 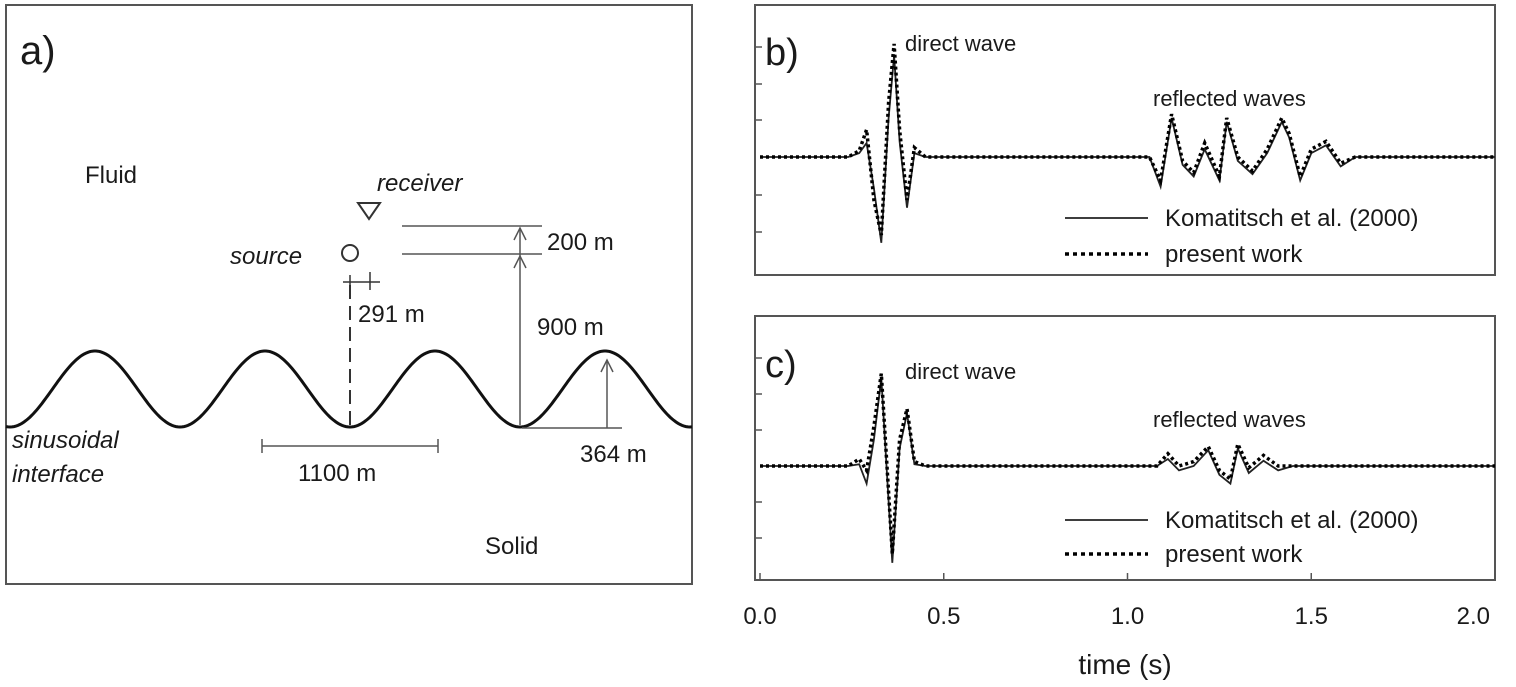 I want to click on panel-c-legend: Komatitsch et al. (2000) present work, so click(x=1241, y=537).